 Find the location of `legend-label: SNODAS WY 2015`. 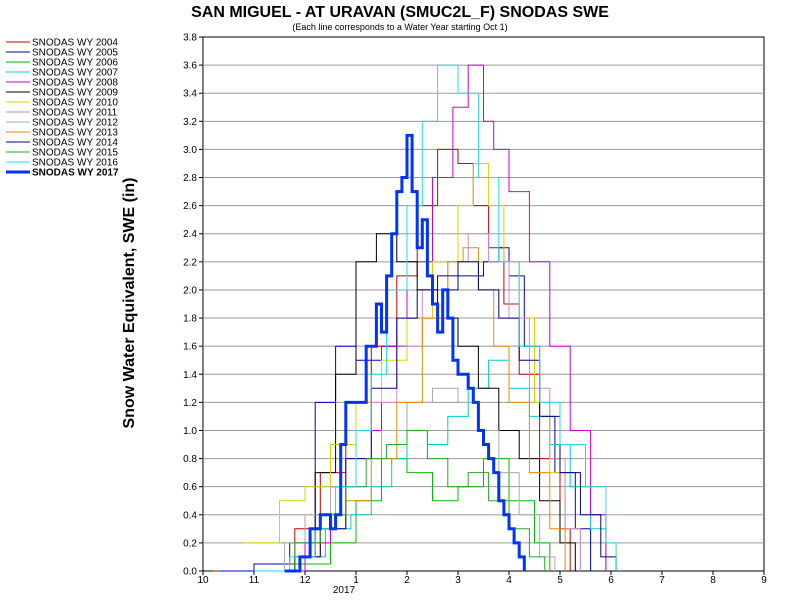

legend-label: SNODAS WY 2015 is located at coordinates (75, 153).